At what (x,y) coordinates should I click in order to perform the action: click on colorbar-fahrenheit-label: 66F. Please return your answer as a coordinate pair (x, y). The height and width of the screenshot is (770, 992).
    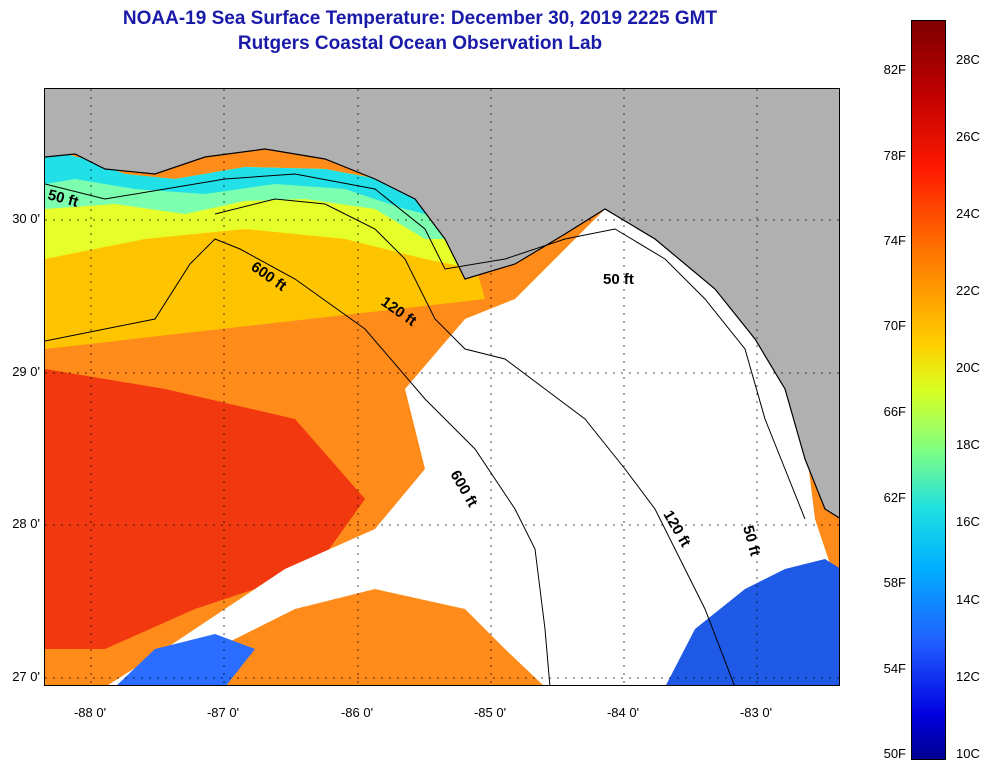
    Looking at the image, I should click on (894, 411).